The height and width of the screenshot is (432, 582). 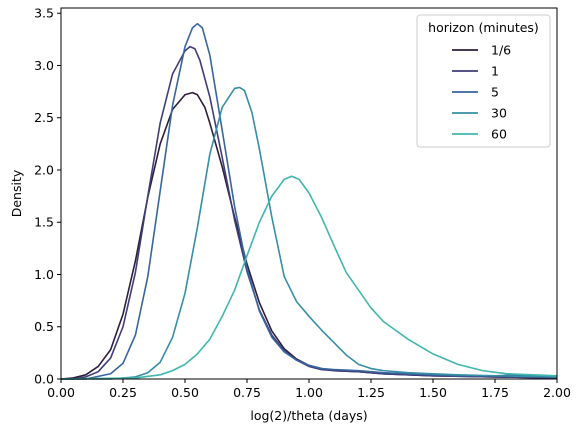 I want to click on x-tick-label: 0.75, so click(x=247, y=392).